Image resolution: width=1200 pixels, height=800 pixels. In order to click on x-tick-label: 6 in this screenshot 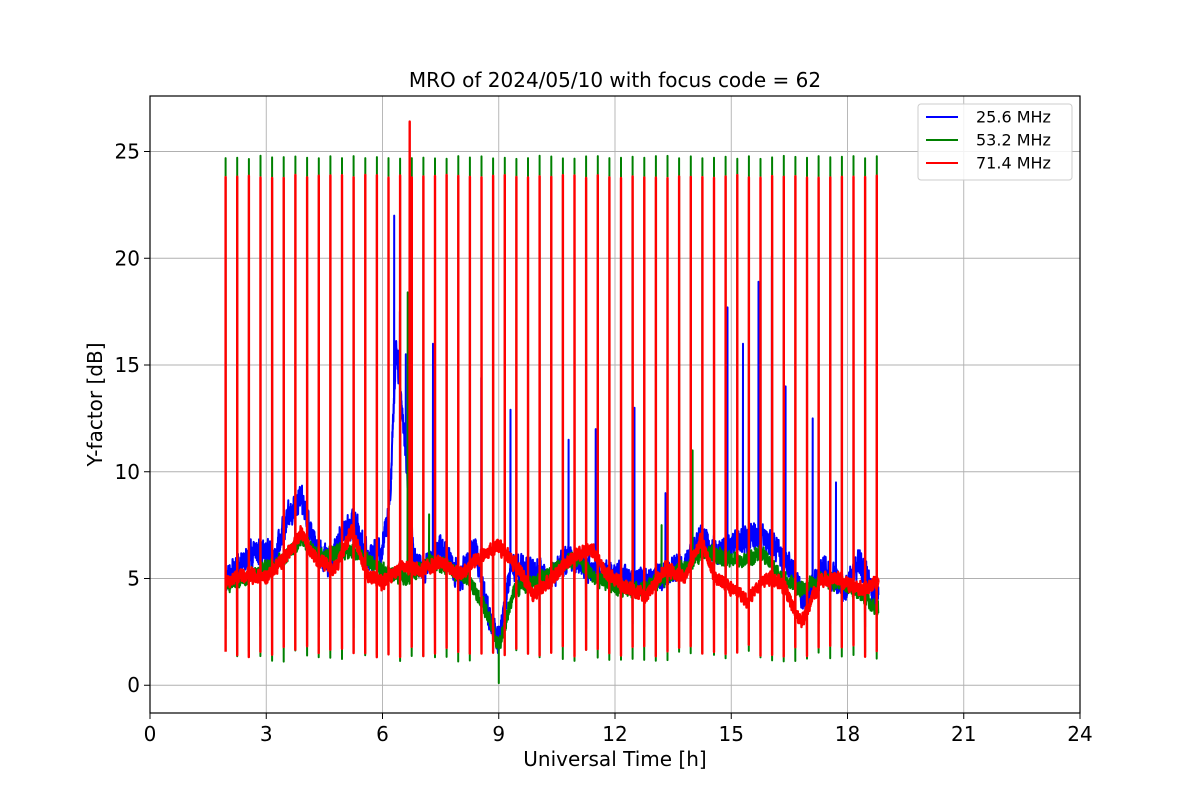, I will do `click(382, 734)`.